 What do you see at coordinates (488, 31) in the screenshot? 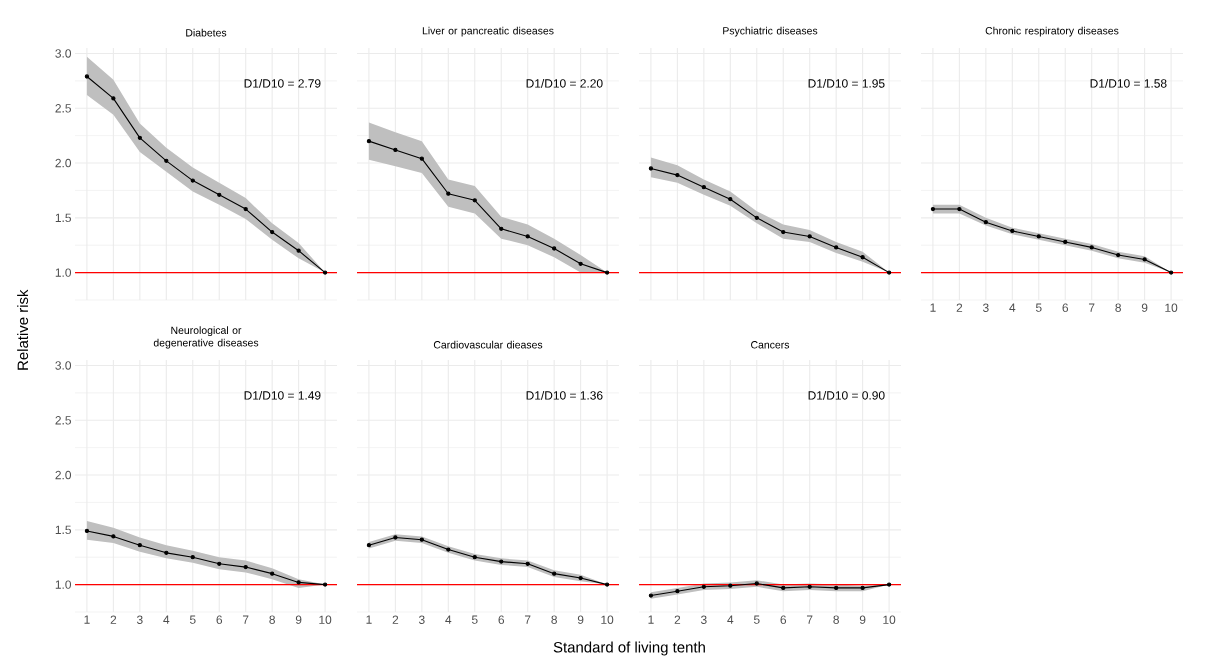
I see `chart-title: Liver or pancreatic diseases` at bounding box center [488, 31].